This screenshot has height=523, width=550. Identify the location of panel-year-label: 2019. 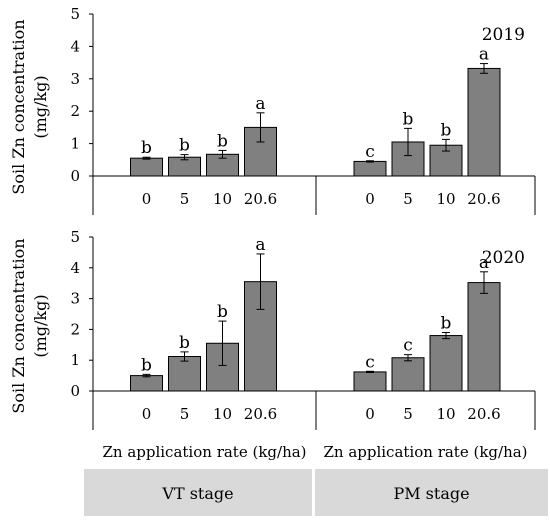
(503, 35).